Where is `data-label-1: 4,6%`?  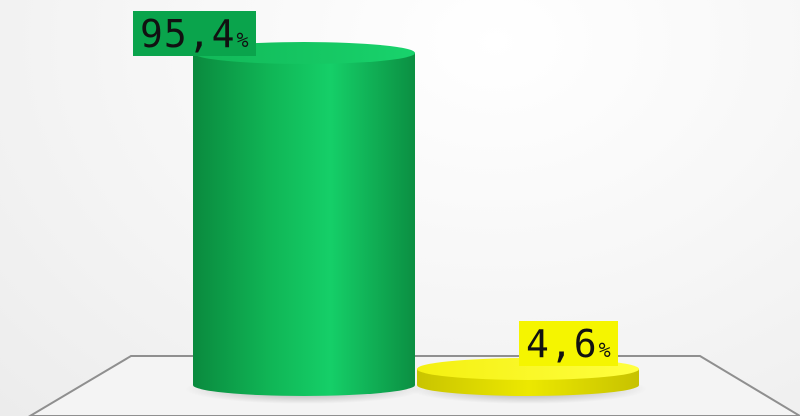
data-label-1: 4,6% is located at coordinates (568, 343).